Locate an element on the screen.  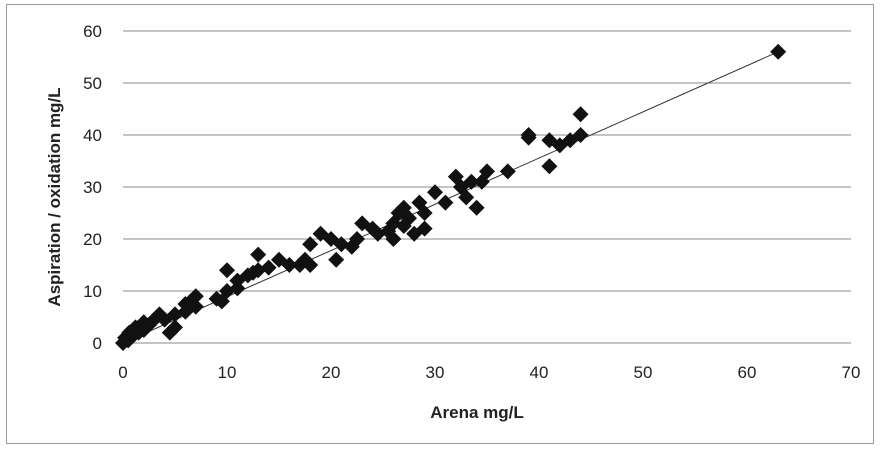
y-tick-label-0: 0 is located at coordinates (97, 343).